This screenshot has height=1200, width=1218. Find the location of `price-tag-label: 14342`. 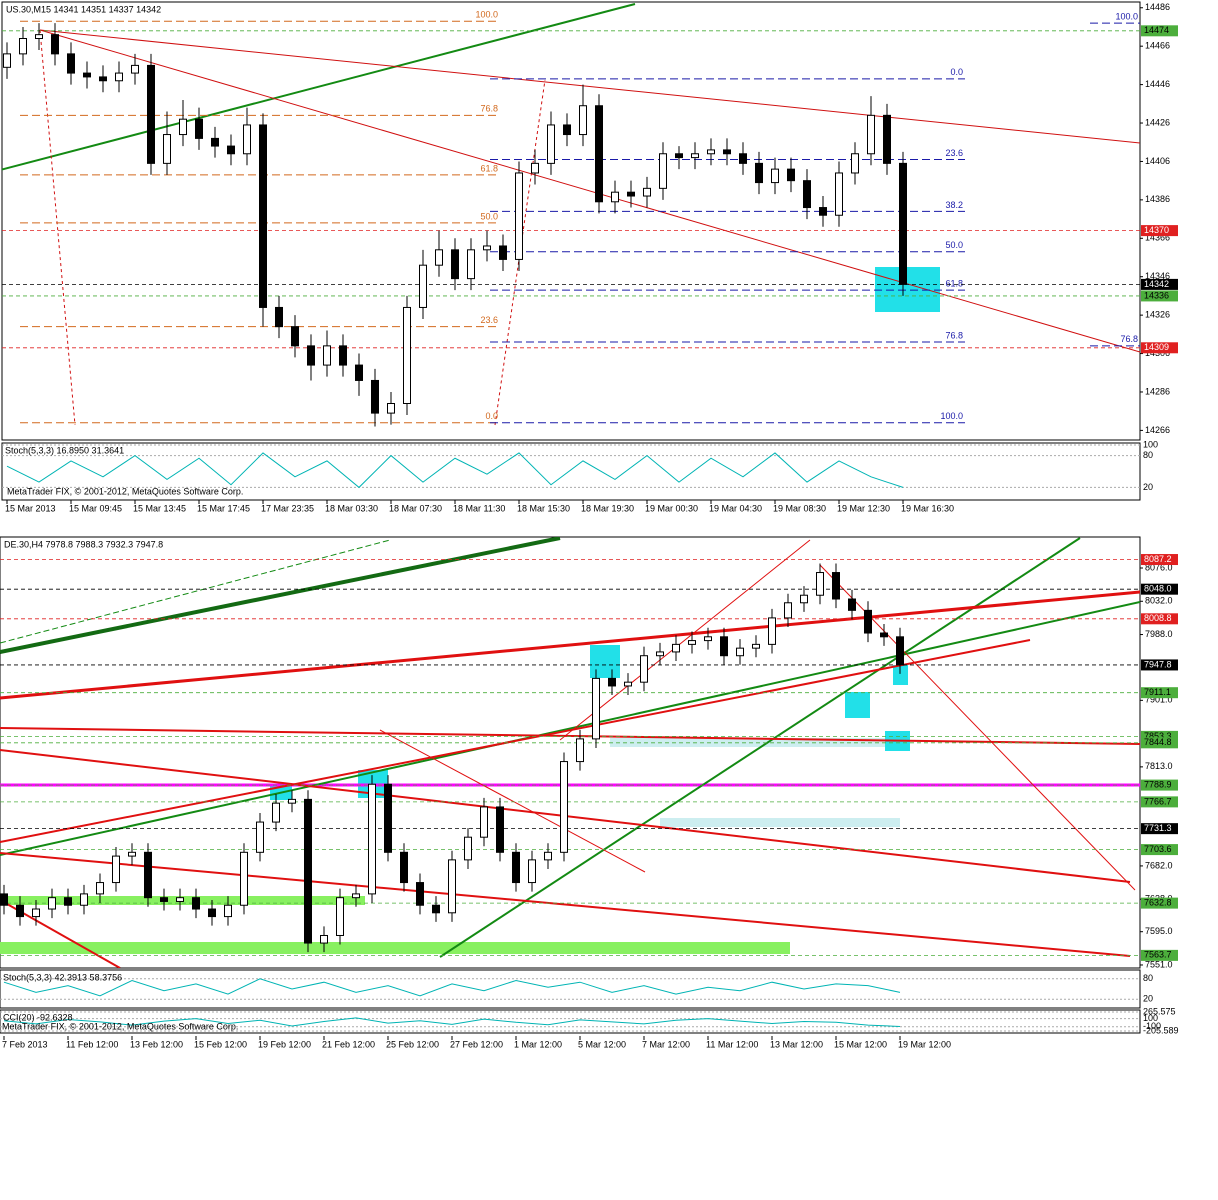

price-tag-label: 14342 is located at coordinates (1156, 284).